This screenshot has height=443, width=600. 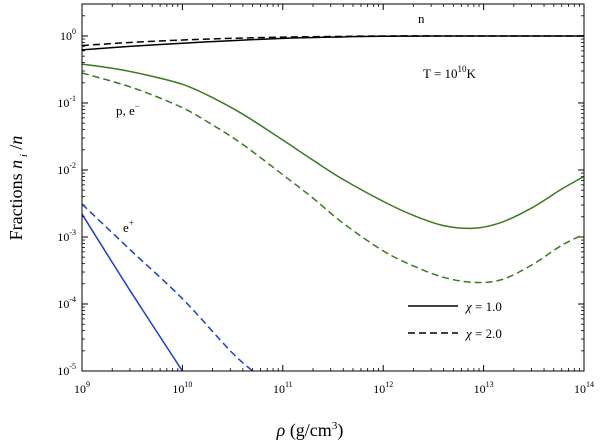 What do you see at coordinates (310, 430) in the screenshot?
I see `x-axis-title: ρ (g/cm3)` at bounding box center [310, 430].